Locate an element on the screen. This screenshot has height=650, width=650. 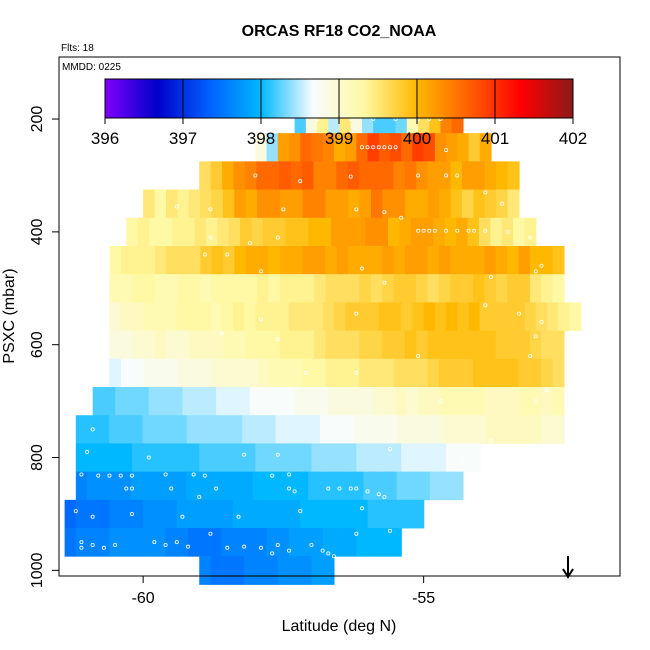
y-tick-label: 600 is located at coordinates (37, 344).